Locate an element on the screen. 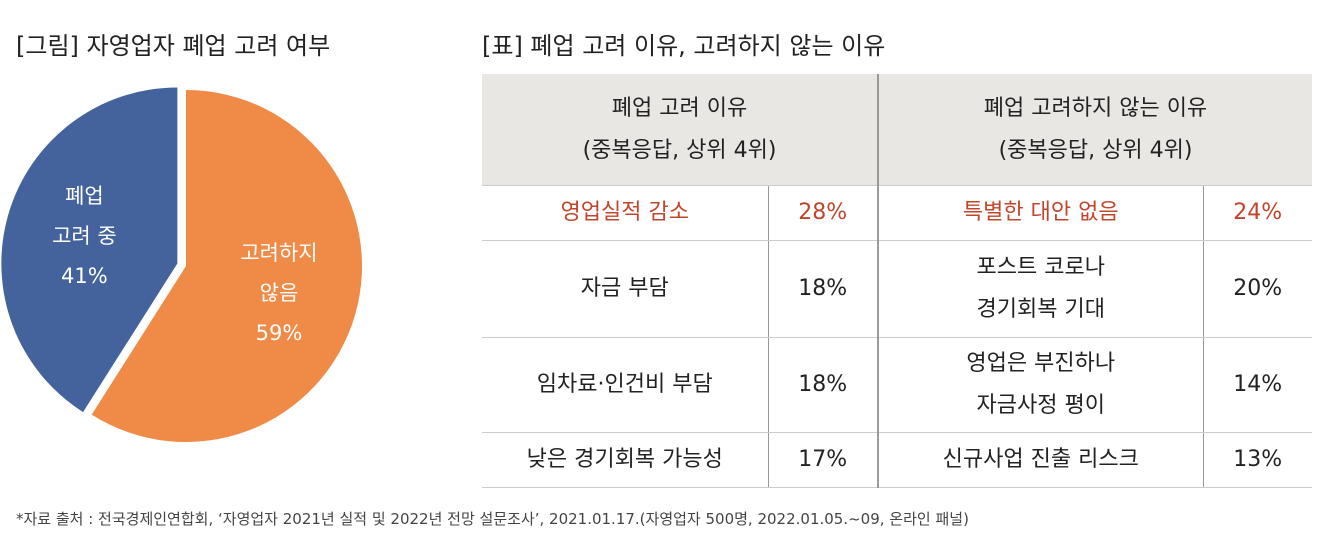  table-cell: 14% is located at coordinates (1257, 385).